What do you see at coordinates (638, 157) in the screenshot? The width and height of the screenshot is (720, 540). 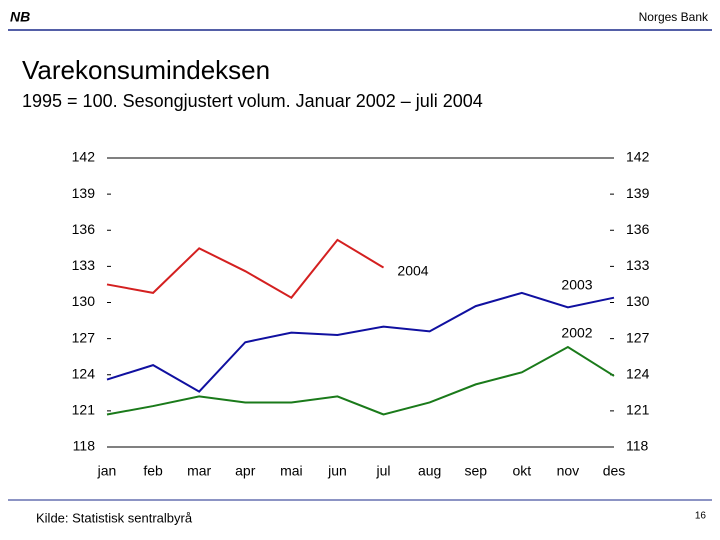 I see `y2-tick-label: 142` at bounding box center [638, 157].